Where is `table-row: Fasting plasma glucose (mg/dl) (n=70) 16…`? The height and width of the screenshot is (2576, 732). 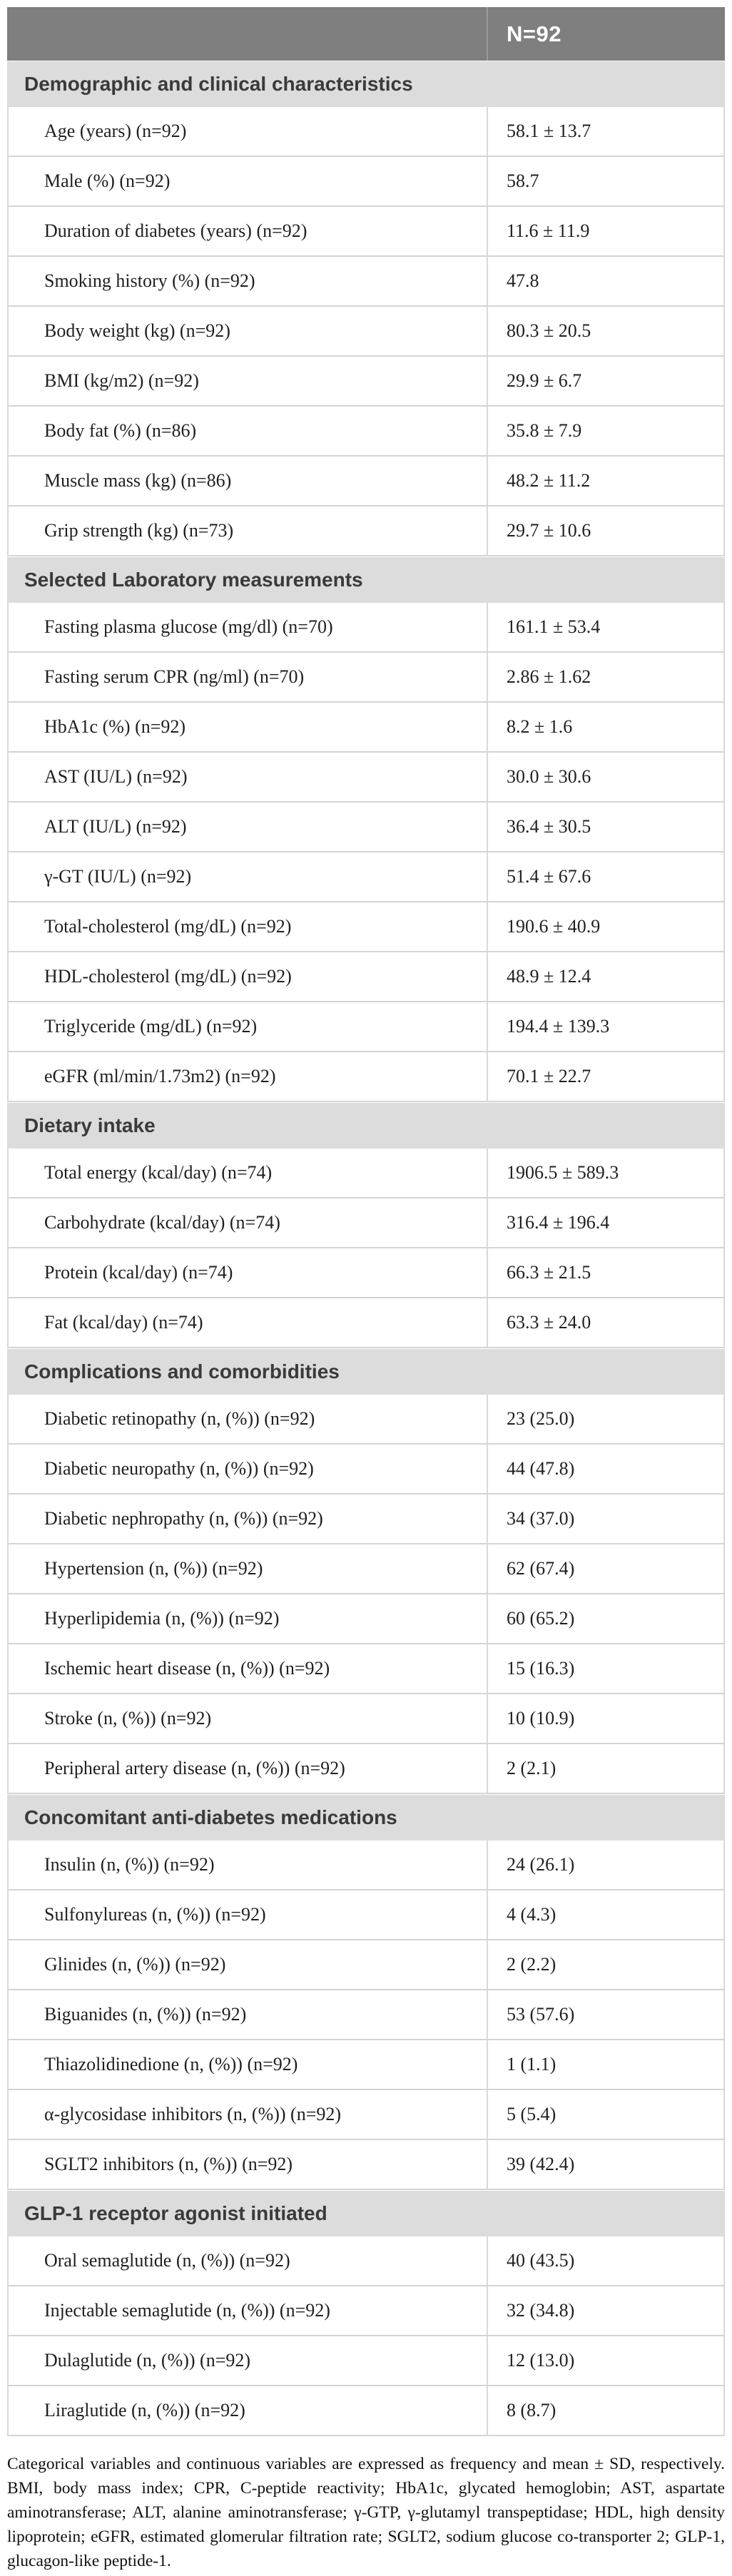 table-row: Fasting plasma glucose (mg/dl) (n=70) 16… is located at coordinates (366, 628).